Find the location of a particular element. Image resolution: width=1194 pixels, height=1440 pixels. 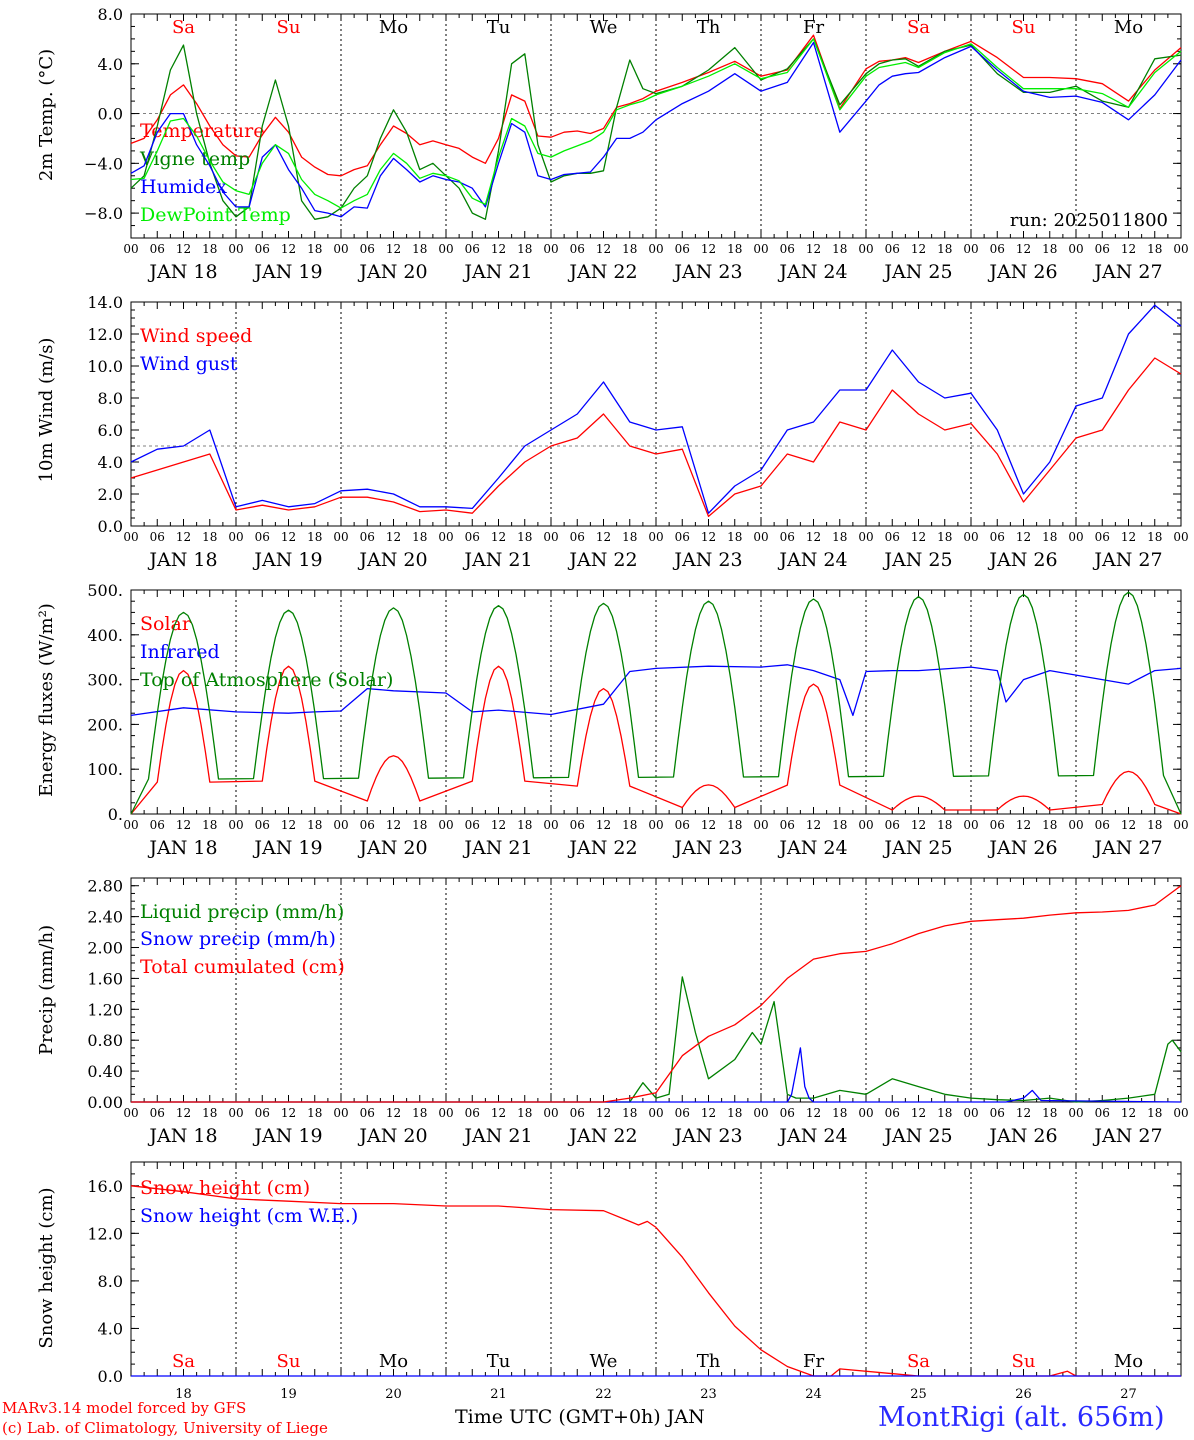

date-label: JAN 22 is located at coordinates (602, 1136).